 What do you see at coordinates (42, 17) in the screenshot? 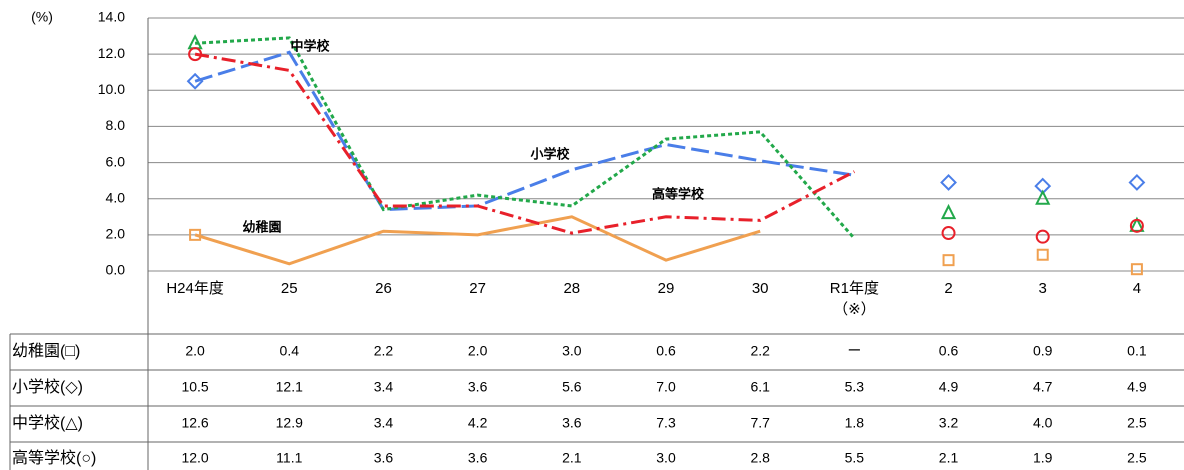
I see `y-axis-unit: (%)` at bounding box center [42, 17].